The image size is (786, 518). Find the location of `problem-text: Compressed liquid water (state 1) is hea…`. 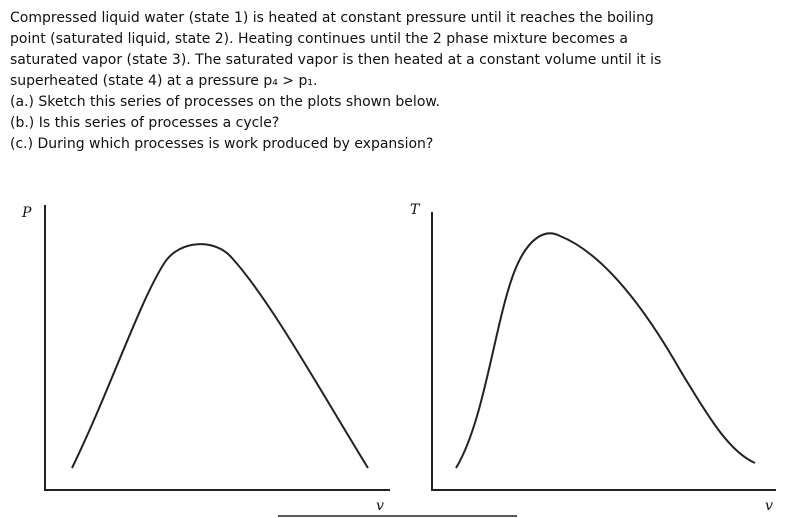

problem-text: Compressed liquid water (state 1) is hea… is located at coordinates (332, 18).